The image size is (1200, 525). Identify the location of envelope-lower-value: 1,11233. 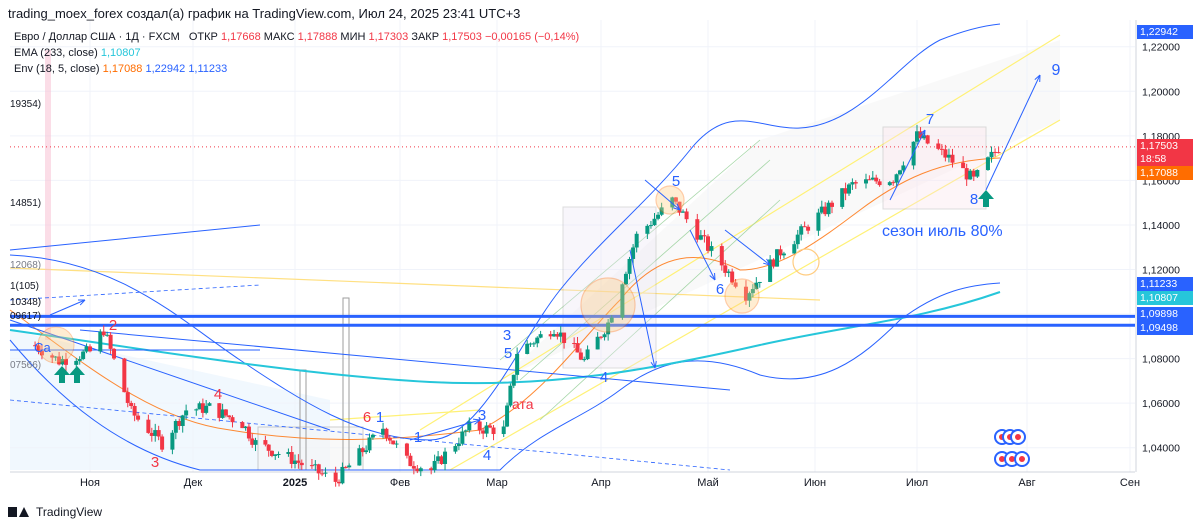
(208, 69).